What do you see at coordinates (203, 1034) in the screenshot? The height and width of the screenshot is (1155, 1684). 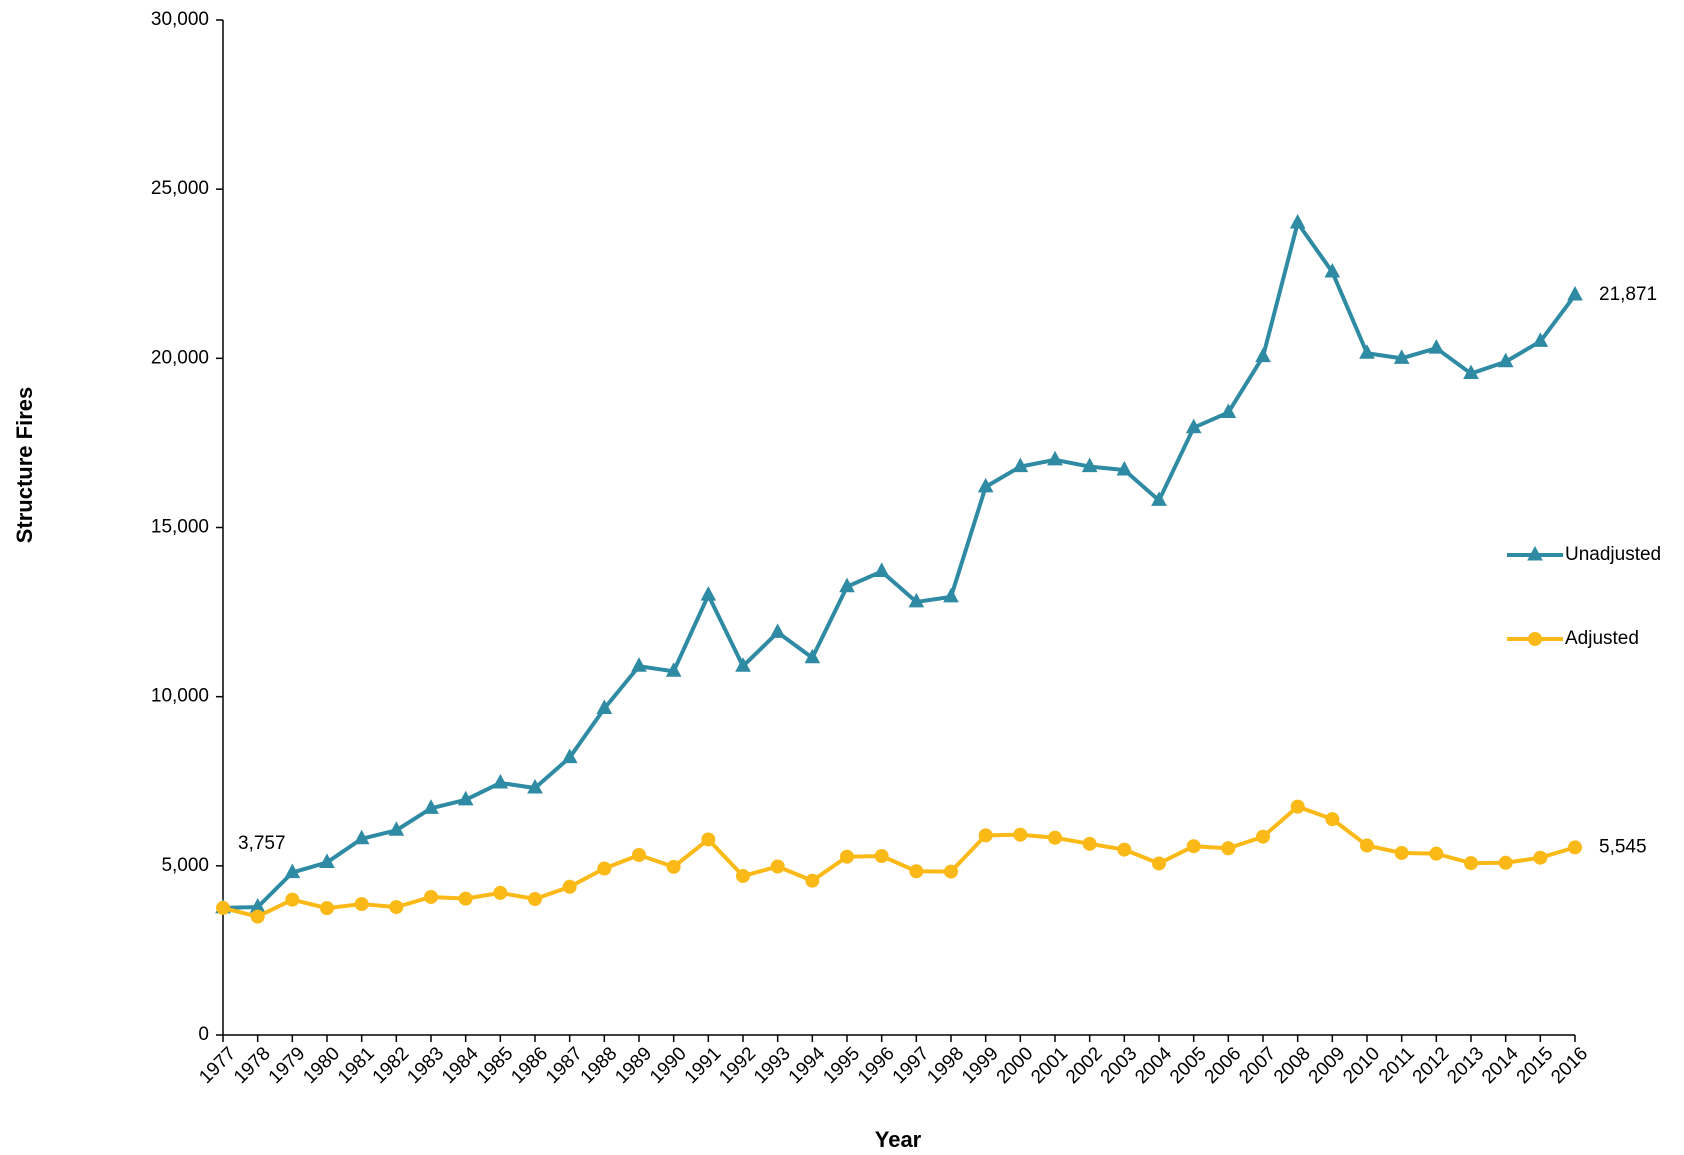 I see `y-tick-label: 0` at bounding box center [203, 1034].